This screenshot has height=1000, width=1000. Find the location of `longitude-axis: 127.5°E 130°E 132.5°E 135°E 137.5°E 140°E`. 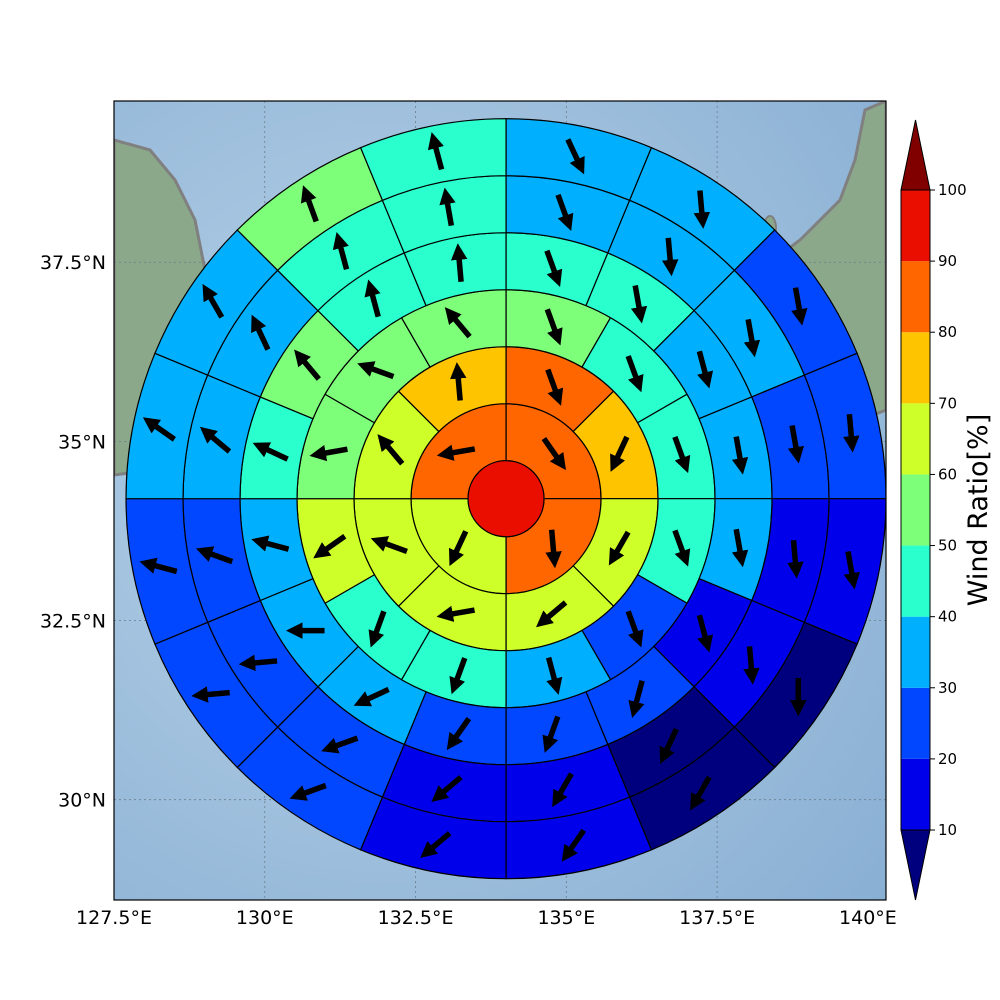

longitude-axis: 127.5°E 130°E 132.5°E 135°E 137.5°E 140°E is located at coordinates (486, 918).